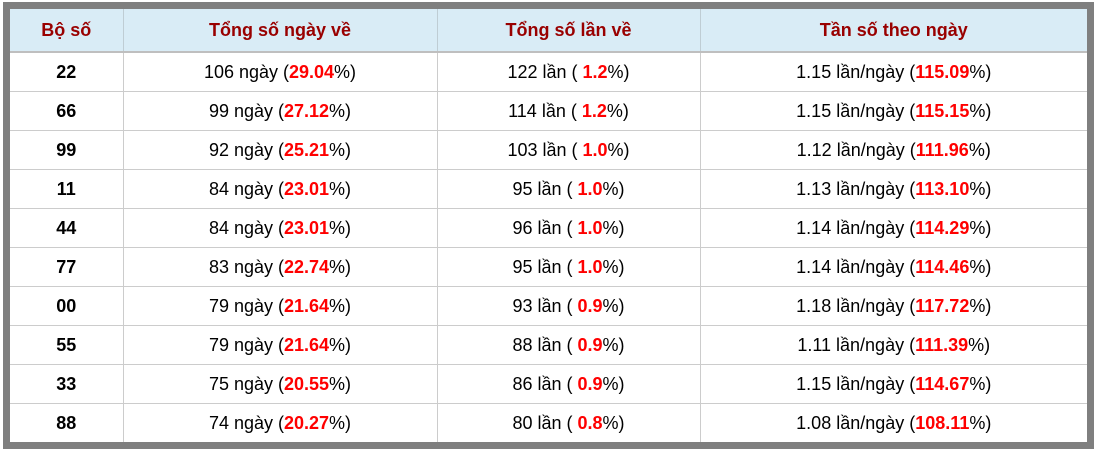 This screenshot has height=459, width=1105. I want to click on freq-cell: 1.15 lần/ngày (114.67%), so click(893, 384).